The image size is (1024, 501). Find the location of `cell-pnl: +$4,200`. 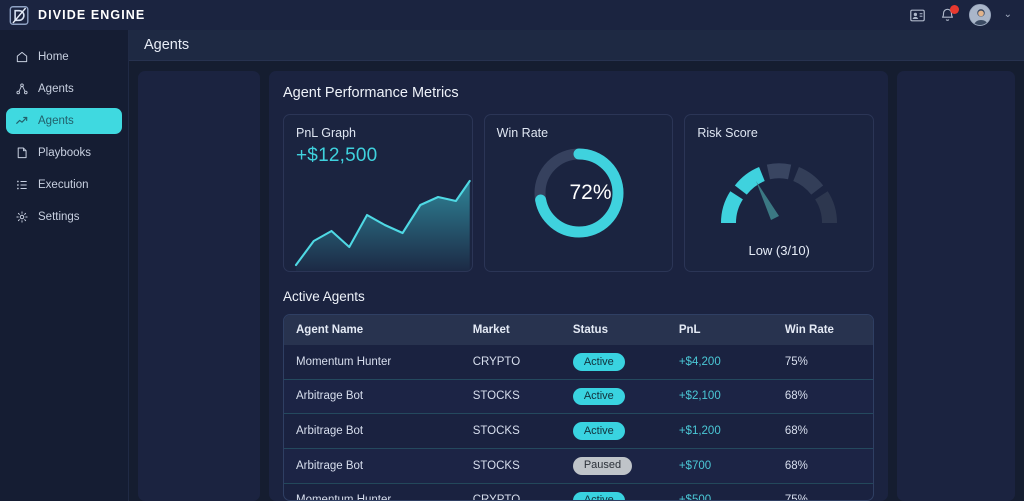

cell-pnl: +$4,200 is located at coordinates (699, 361).